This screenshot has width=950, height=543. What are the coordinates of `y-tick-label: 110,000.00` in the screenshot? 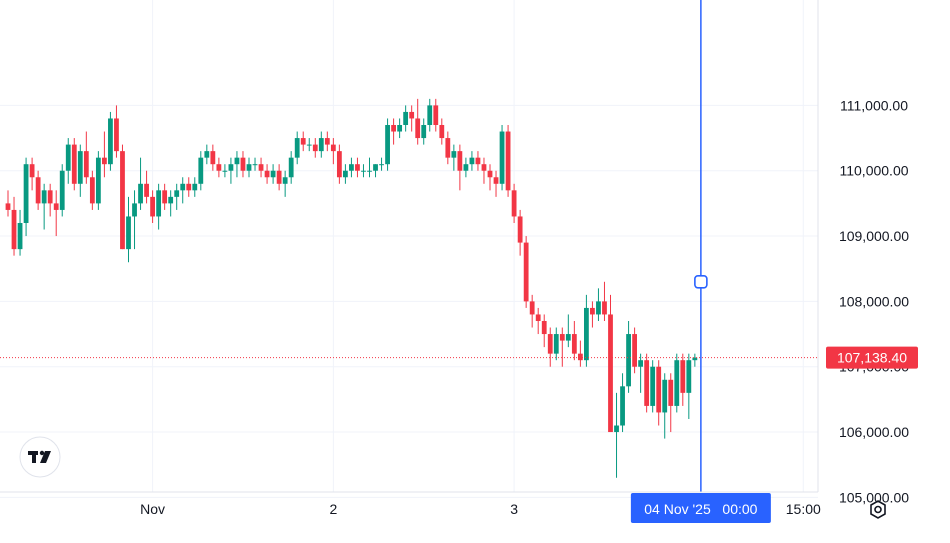 It's located at (873, 171).